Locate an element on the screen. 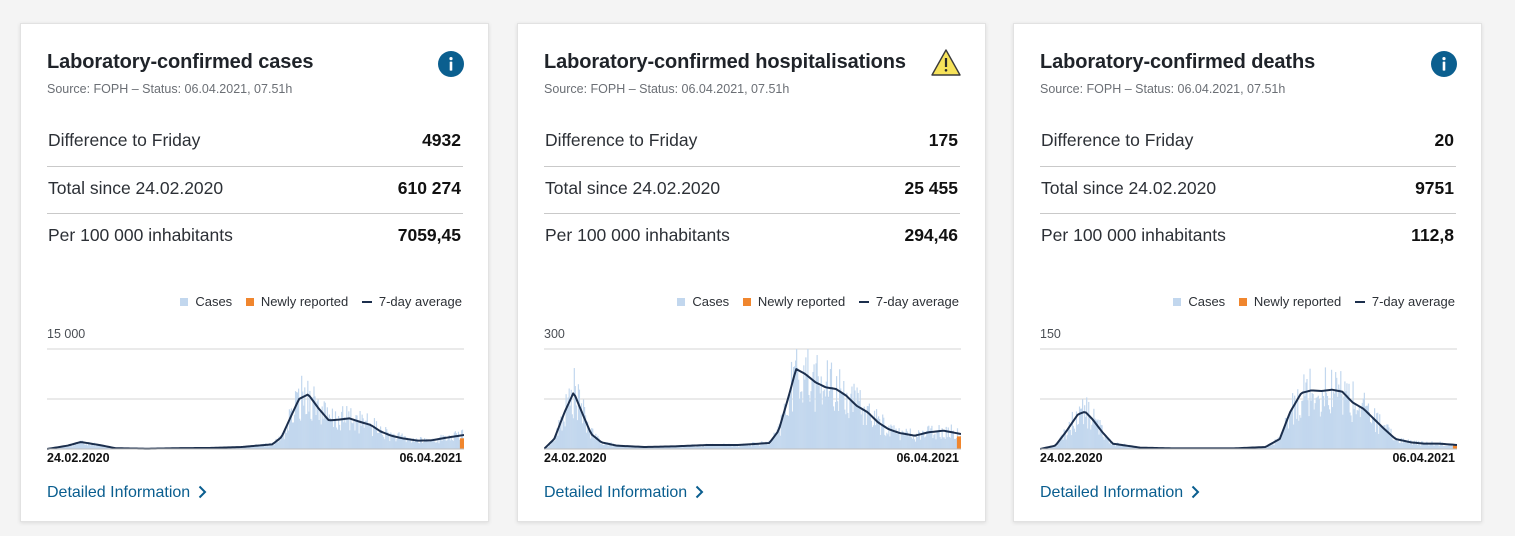 Image resolution: width=1515 pixels, height=536 pixels. x-axis-end-label: 06.04.2021 is located at coordinates (430, 458).